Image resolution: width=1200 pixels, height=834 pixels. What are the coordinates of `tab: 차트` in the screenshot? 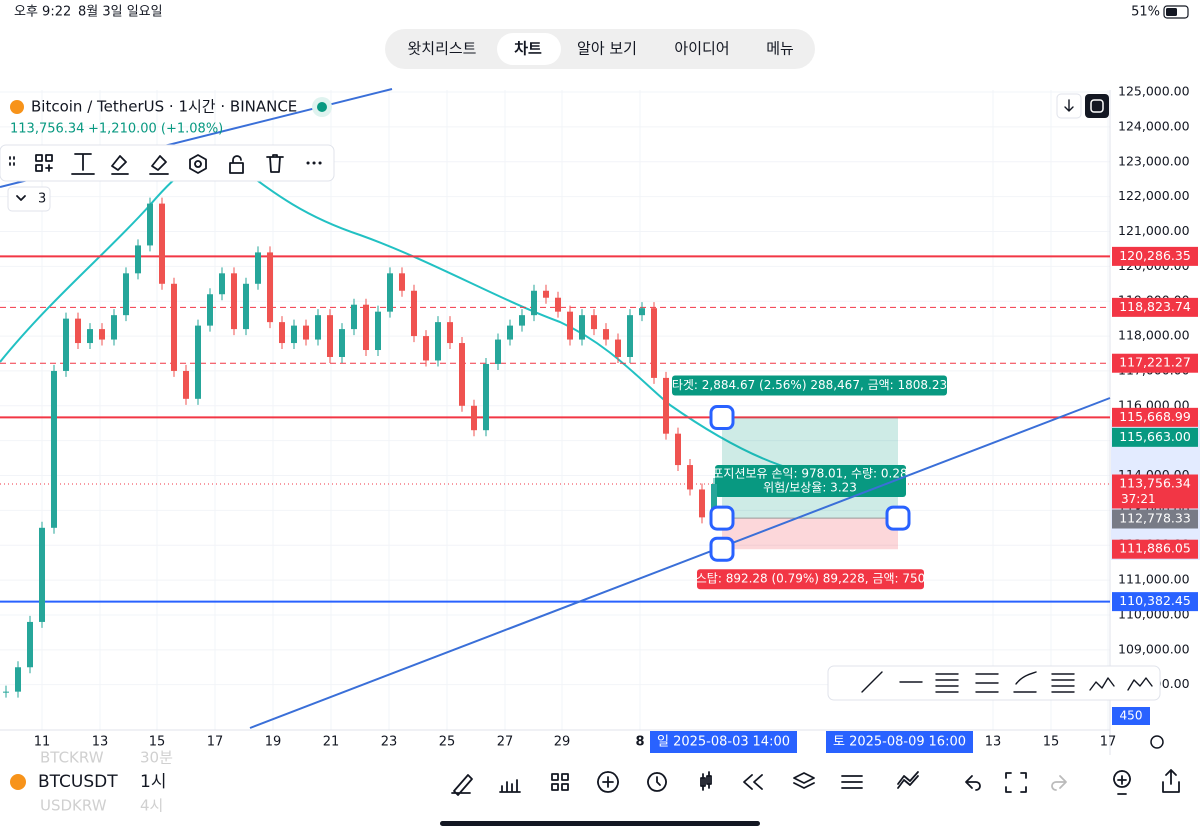 It's located at (528, 49).